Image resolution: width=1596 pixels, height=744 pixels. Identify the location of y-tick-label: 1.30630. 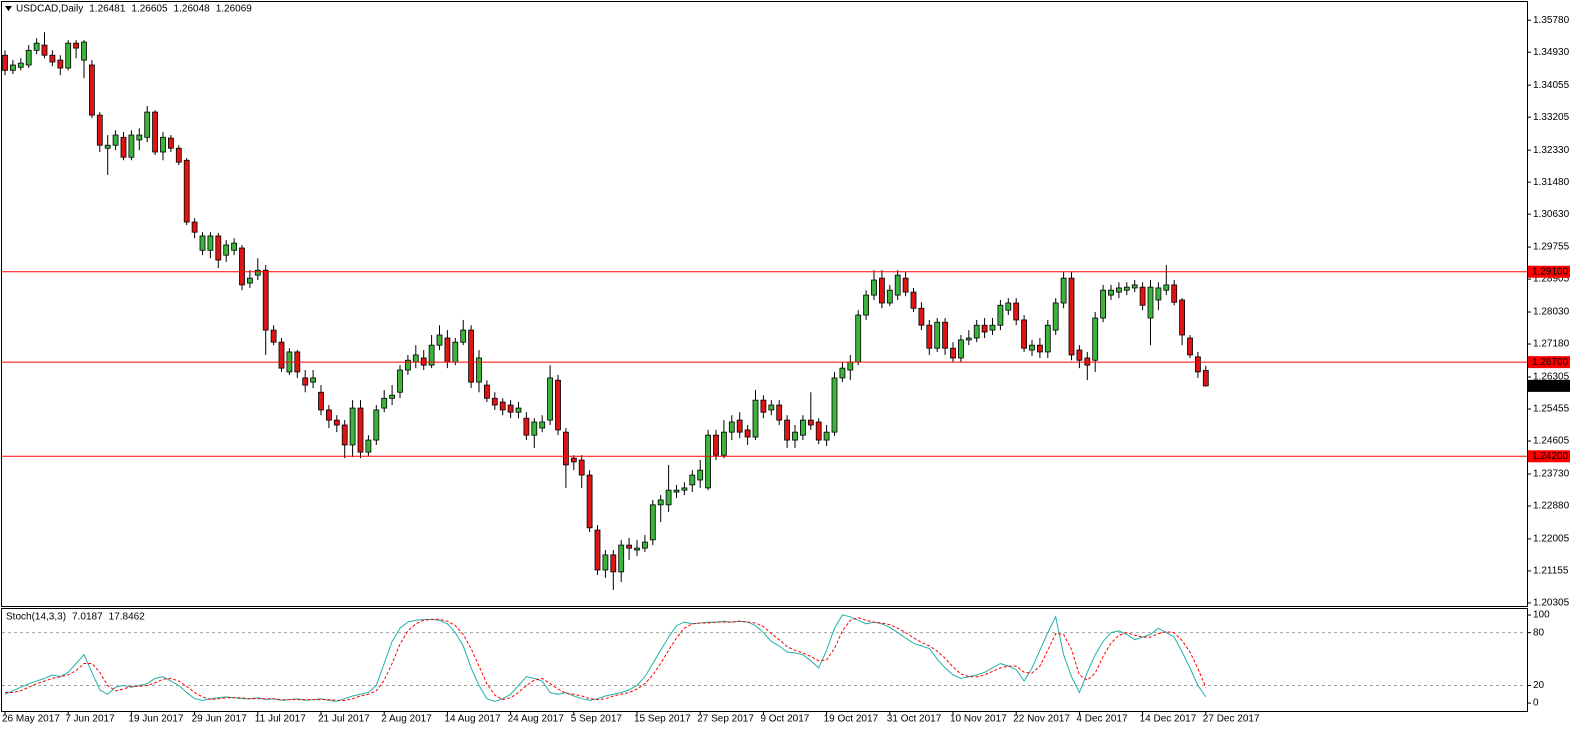
(1551, 214).